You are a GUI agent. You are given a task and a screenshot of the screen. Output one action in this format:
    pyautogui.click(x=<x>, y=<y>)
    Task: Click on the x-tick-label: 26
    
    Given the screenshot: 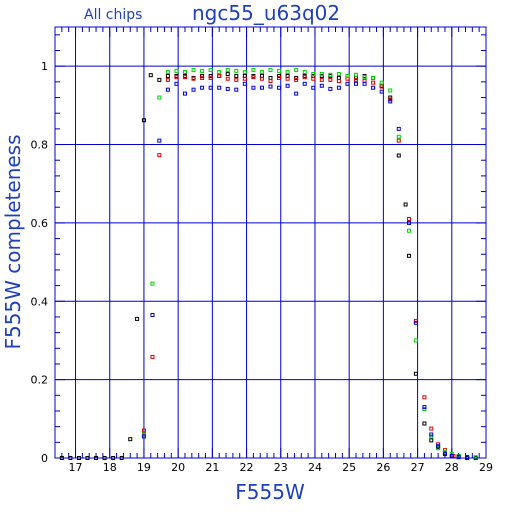 What is the action you would take?
    pyautogui.click(x=383, y=467)
    